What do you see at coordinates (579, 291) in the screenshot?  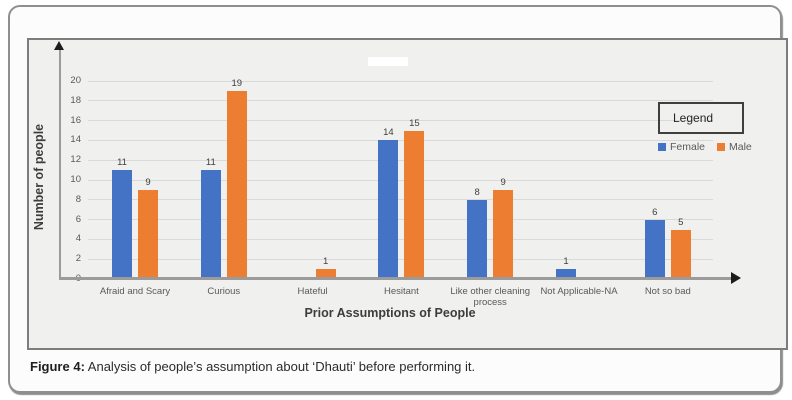 I see `category-label: Not Applicable-NA` at bounding box center [579, 291].